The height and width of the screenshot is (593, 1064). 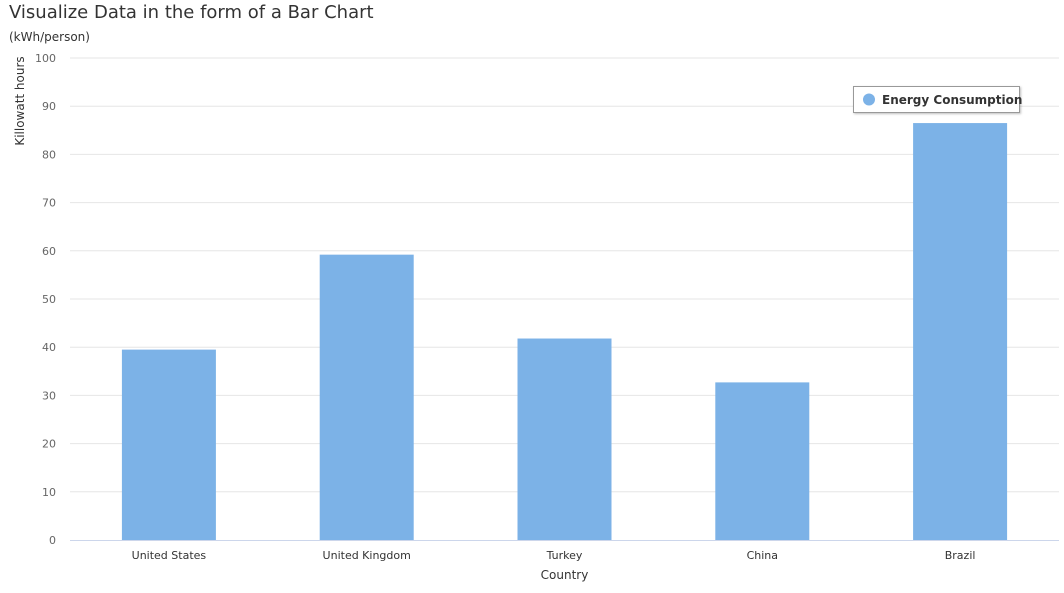 I want to click on y-tick-label: 70, so click(x=49, y=203).